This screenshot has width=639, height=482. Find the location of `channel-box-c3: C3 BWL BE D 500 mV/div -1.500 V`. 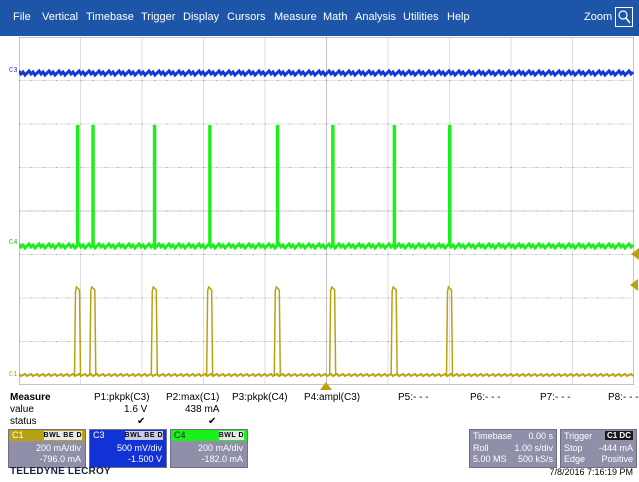

channel-box-c3: C3 BWL BE D 500 mV/div -1.500 V is located at coordinates (128, 448).